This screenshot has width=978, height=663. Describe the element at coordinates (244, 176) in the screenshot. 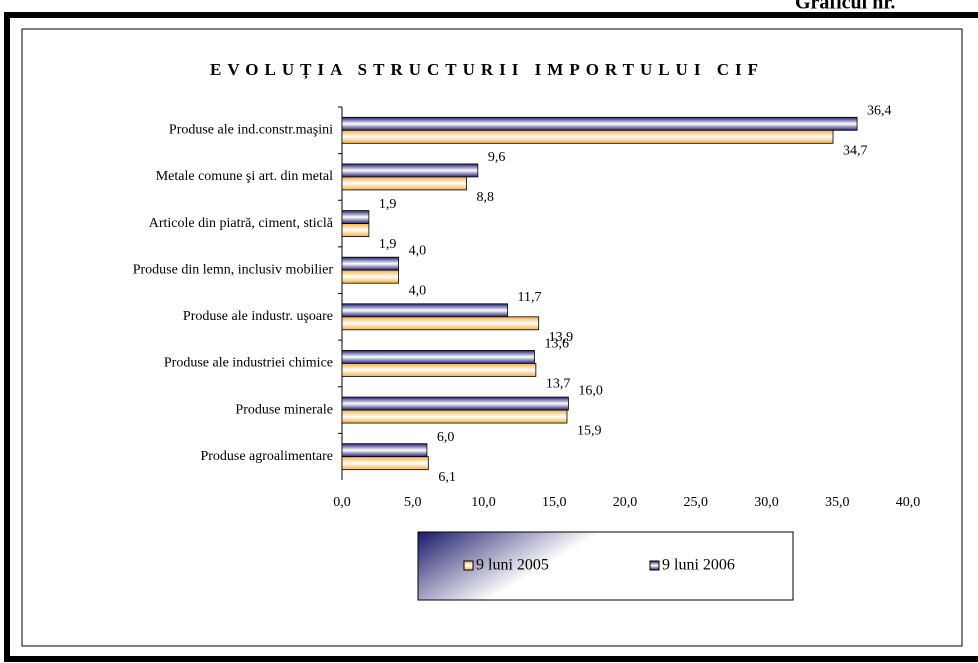

I see `y-tick-label: Metale comune şi art. din metal` at that location.